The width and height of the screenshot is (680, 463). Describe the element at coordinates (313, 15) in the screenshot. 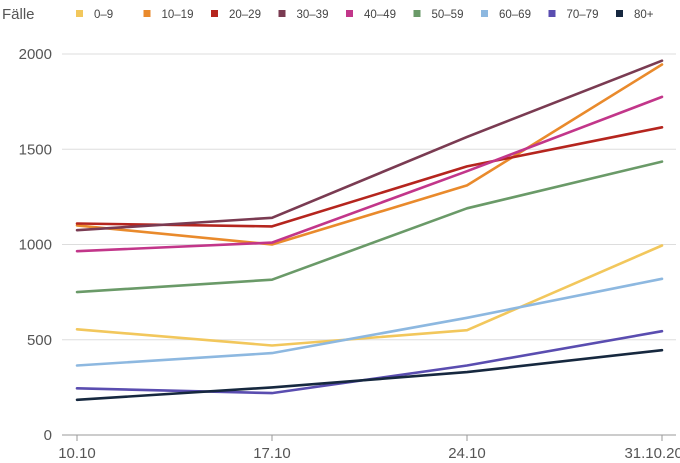

I see `legend-label: 30–39` at that location.